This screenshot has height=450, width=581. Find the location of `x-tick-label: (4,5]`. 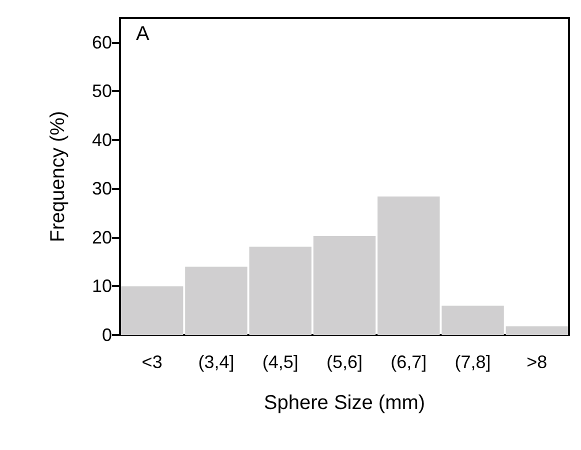

x-tick-label: (4,5] is located at coordinates (280, 362).